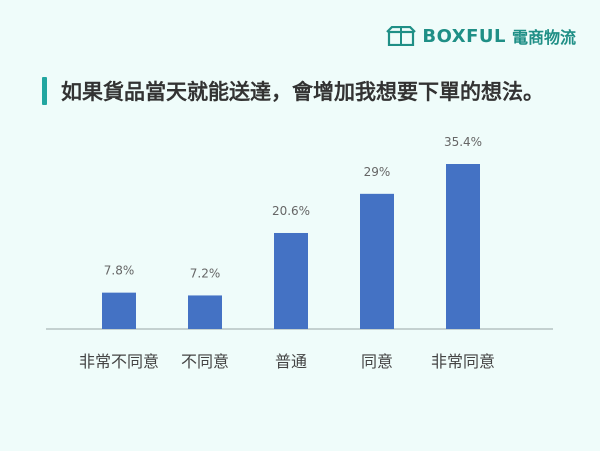  What do you see at coordinates (377, 361) in the screenshot?
I see `category-label-4: 同意` at bounding box center [377, 361].